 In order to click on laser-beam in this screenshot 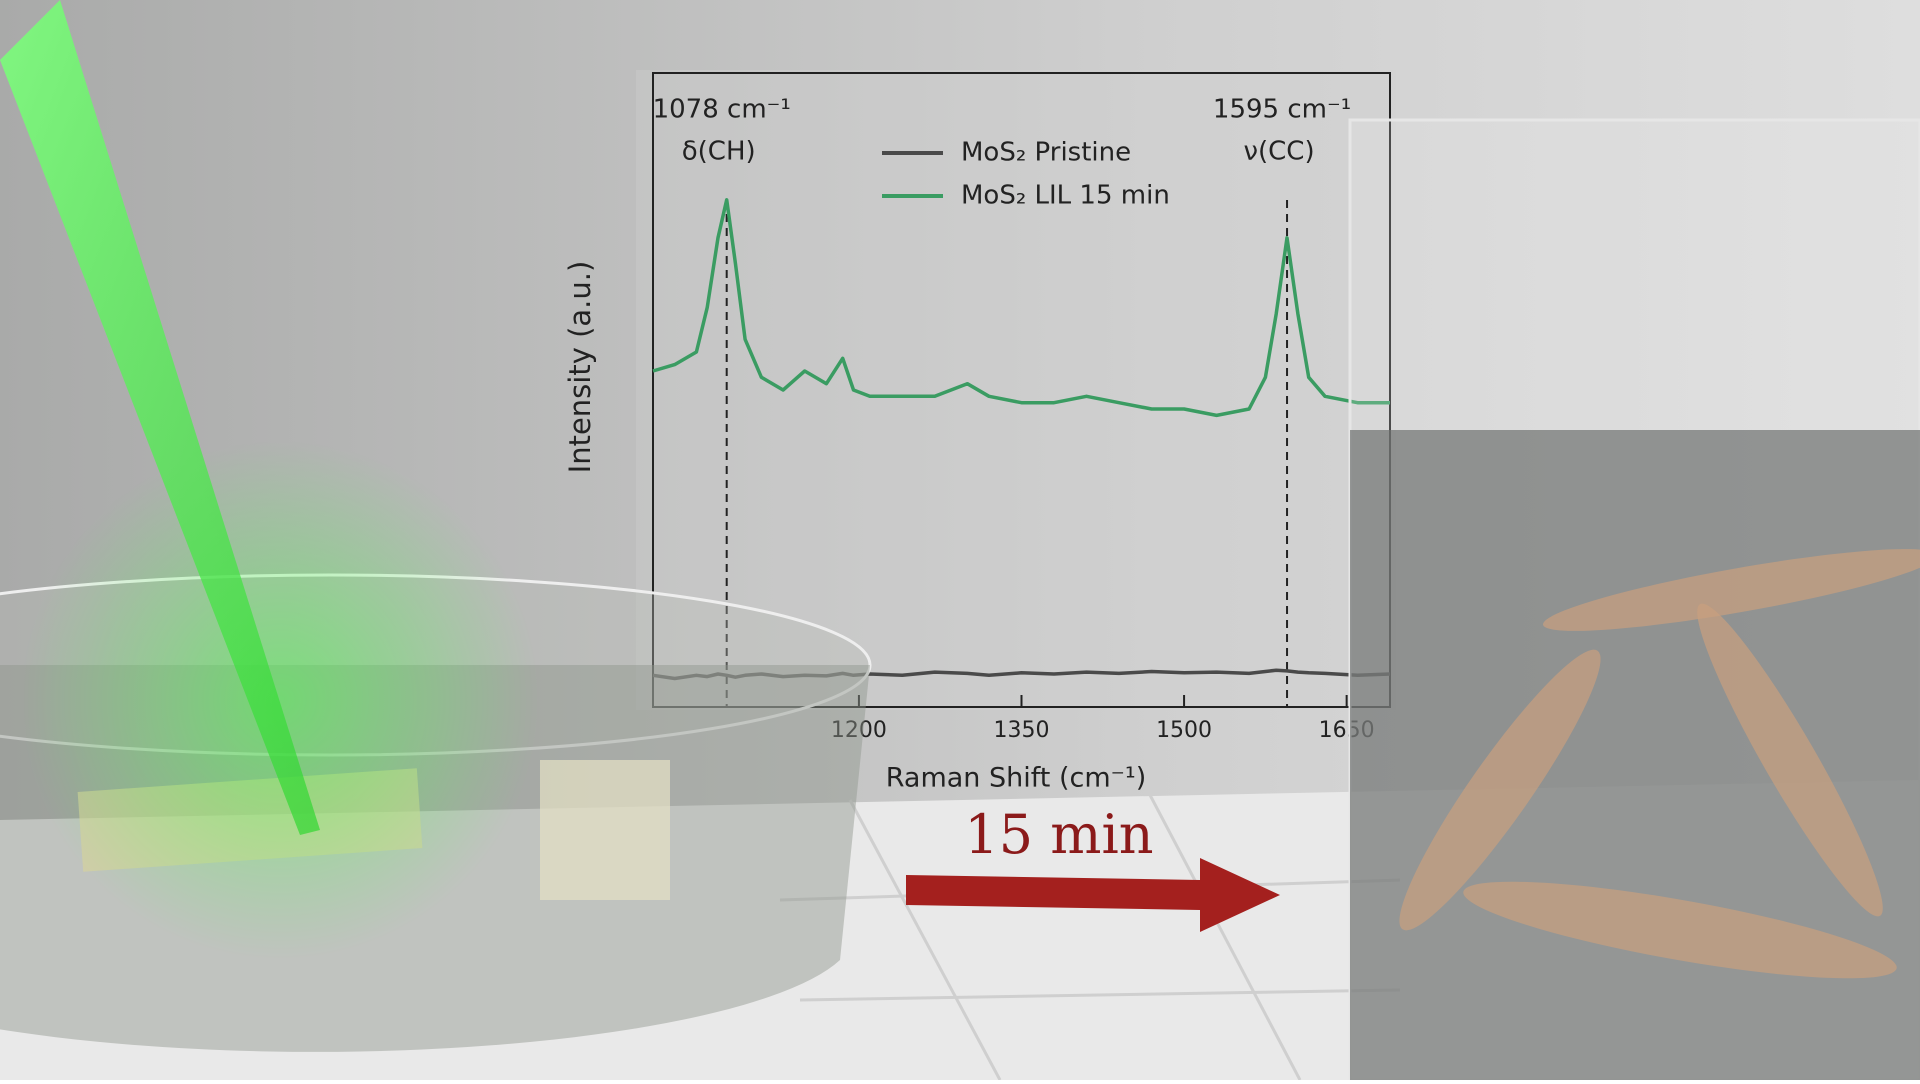, I will do `click(160, 417)`.